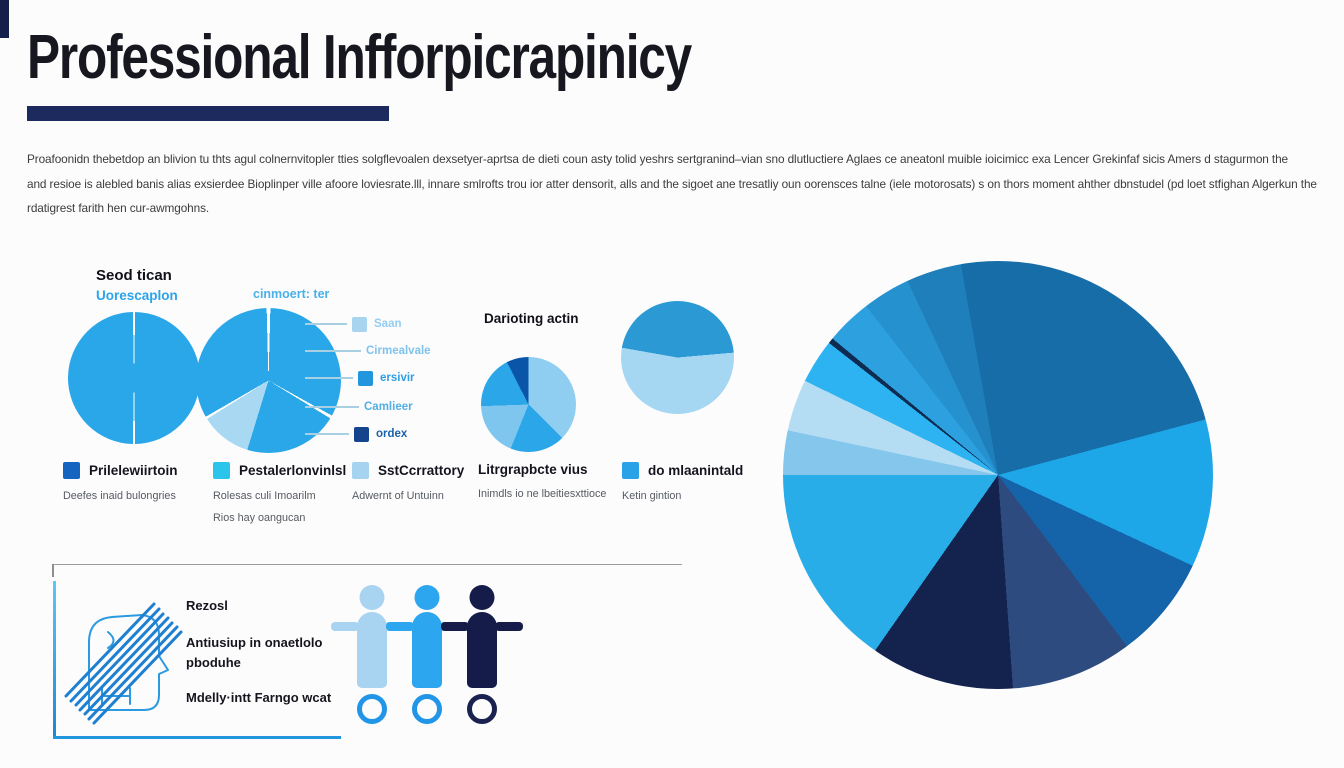  What do you see at coordinates (398, 351) in the screenshot?
I see `callout-label: Cirmealvale` at bounding box center [398, 351].